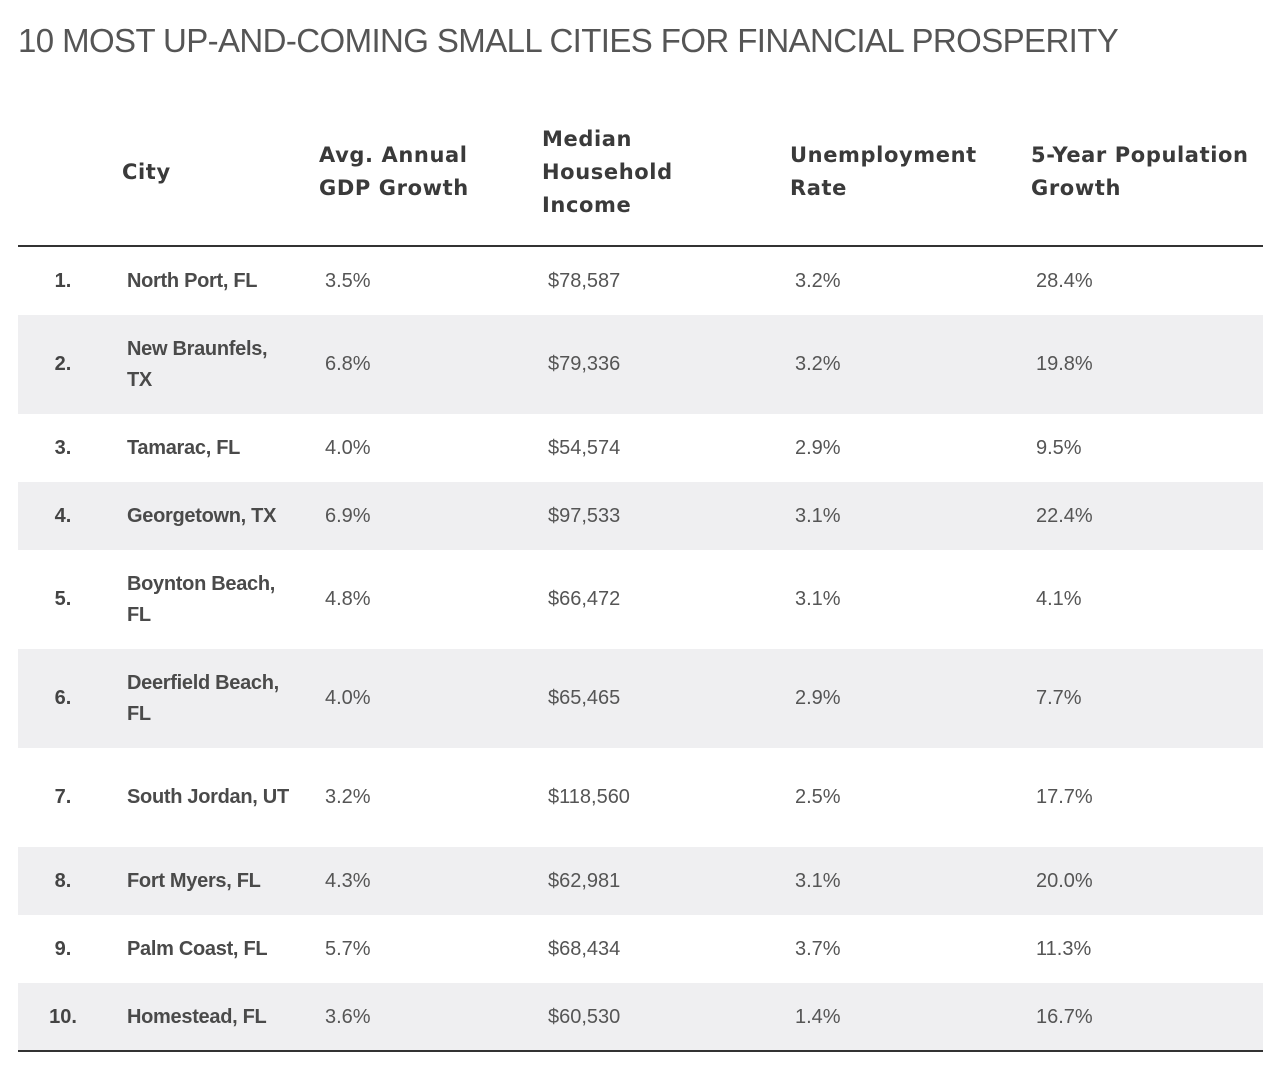 The height and width of the screenshot is (1083, 1280). I want to click on table-row: 1. North Port, FL 3.5% $78,587 3.2% 28.4%, so click(640, 281).